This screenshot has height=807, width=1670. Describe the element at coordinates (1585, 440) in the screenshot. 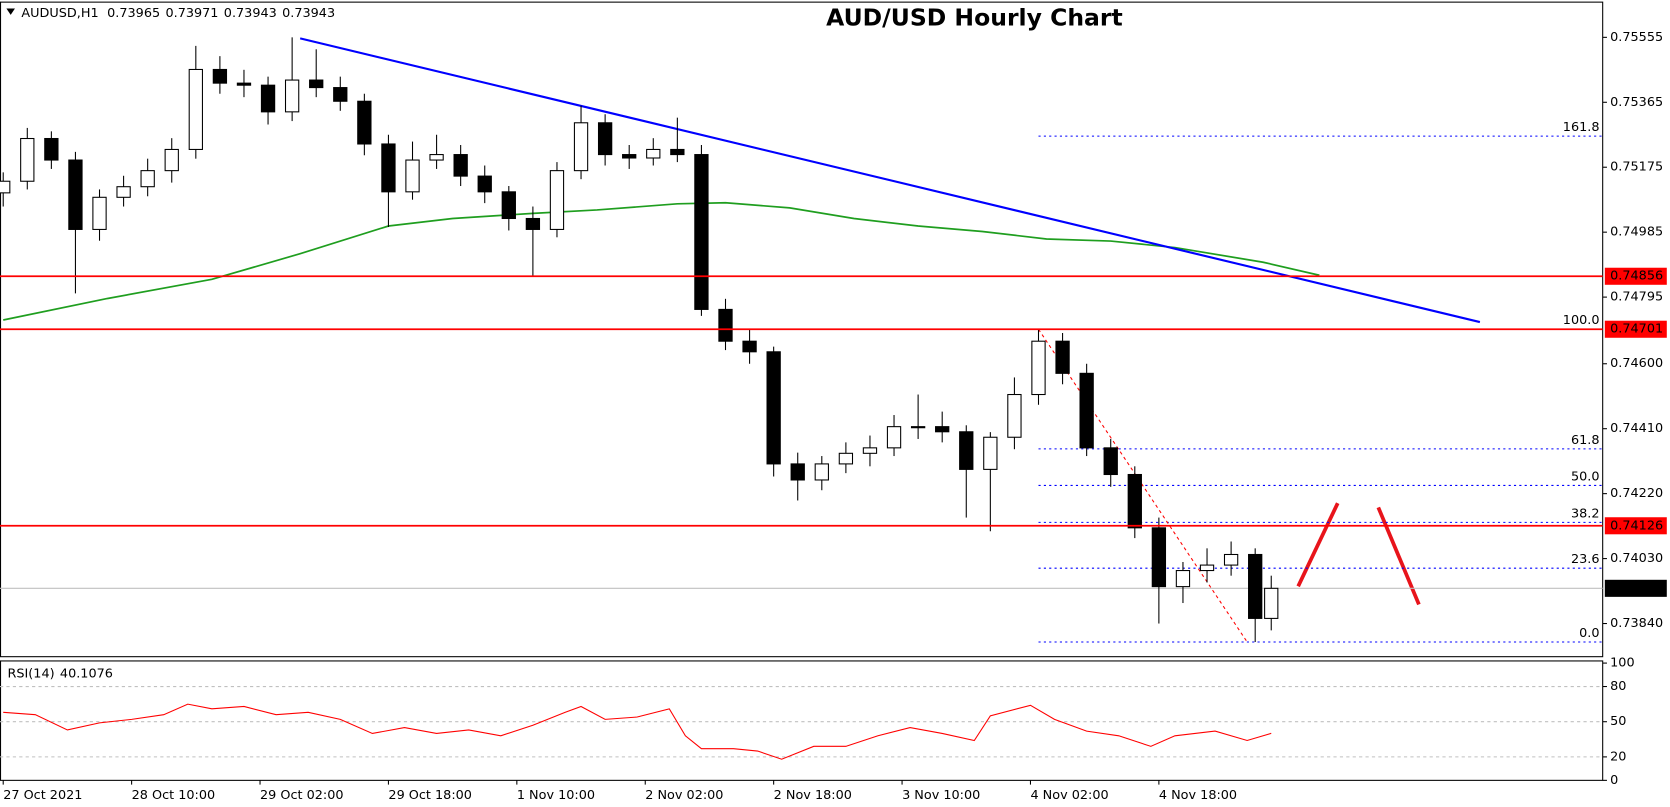

I see `fib-label: 61.8` at that location.